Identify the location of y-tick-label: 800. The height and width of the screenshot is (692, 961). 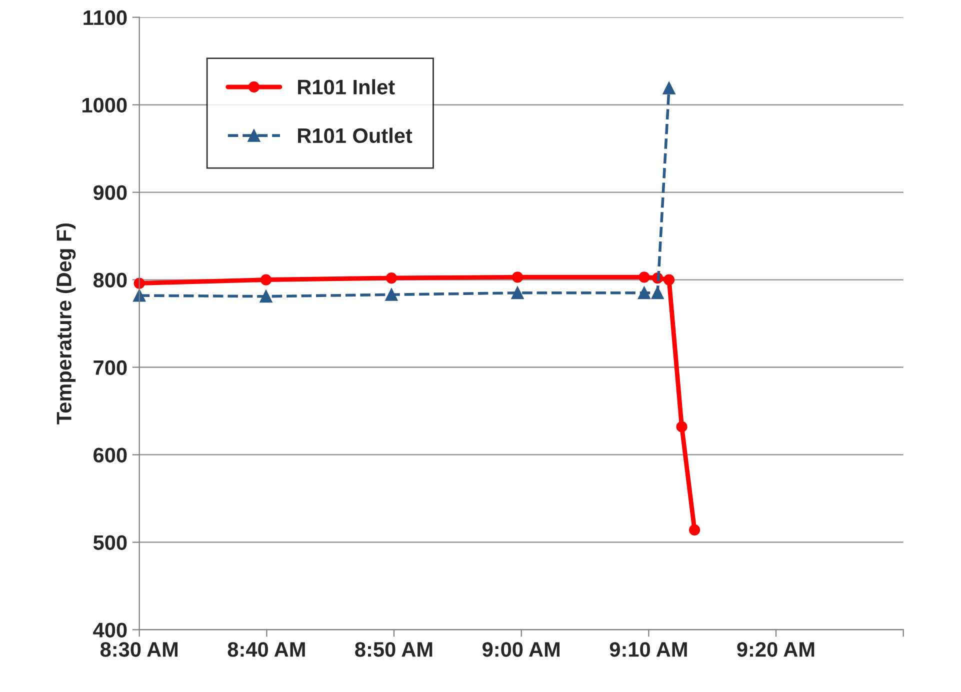
(110, 280).